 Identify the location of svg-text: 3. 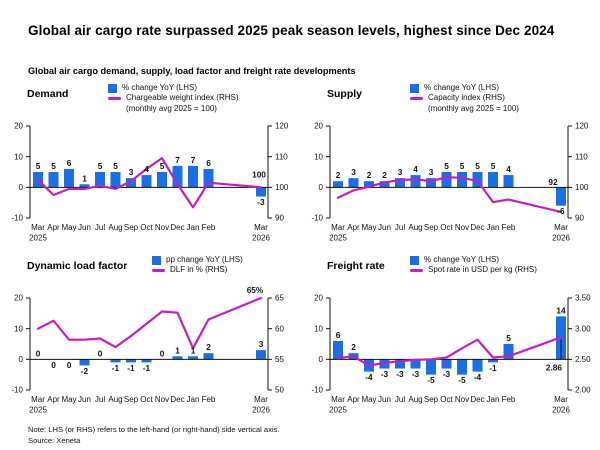
(400, 172).